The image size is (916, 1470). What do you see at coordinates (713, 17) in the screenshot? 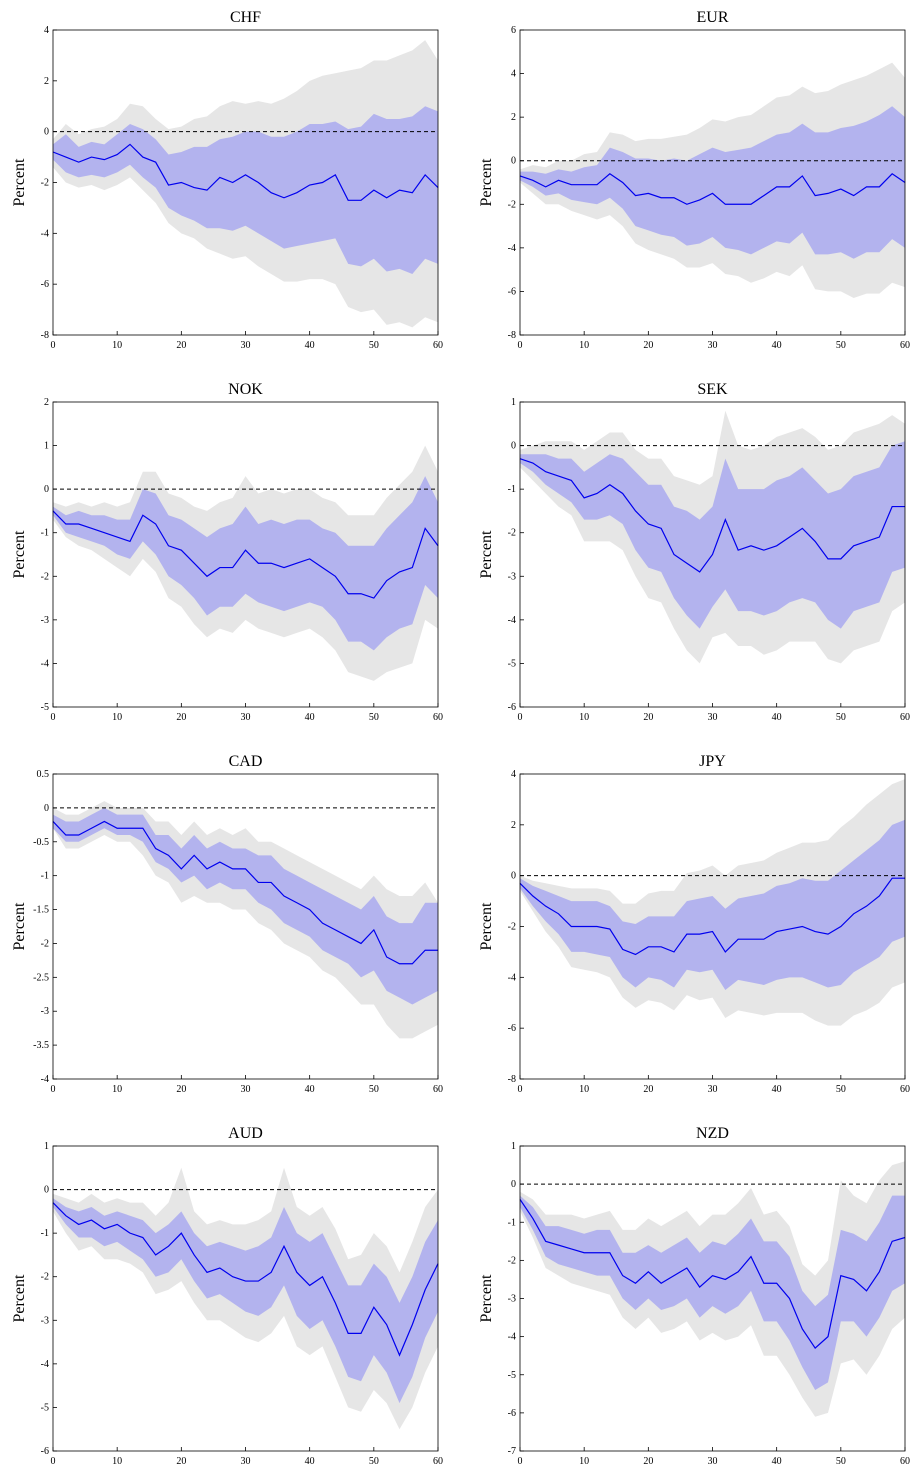
I see `panel-title: EUR` at bounding box center [713, 17].